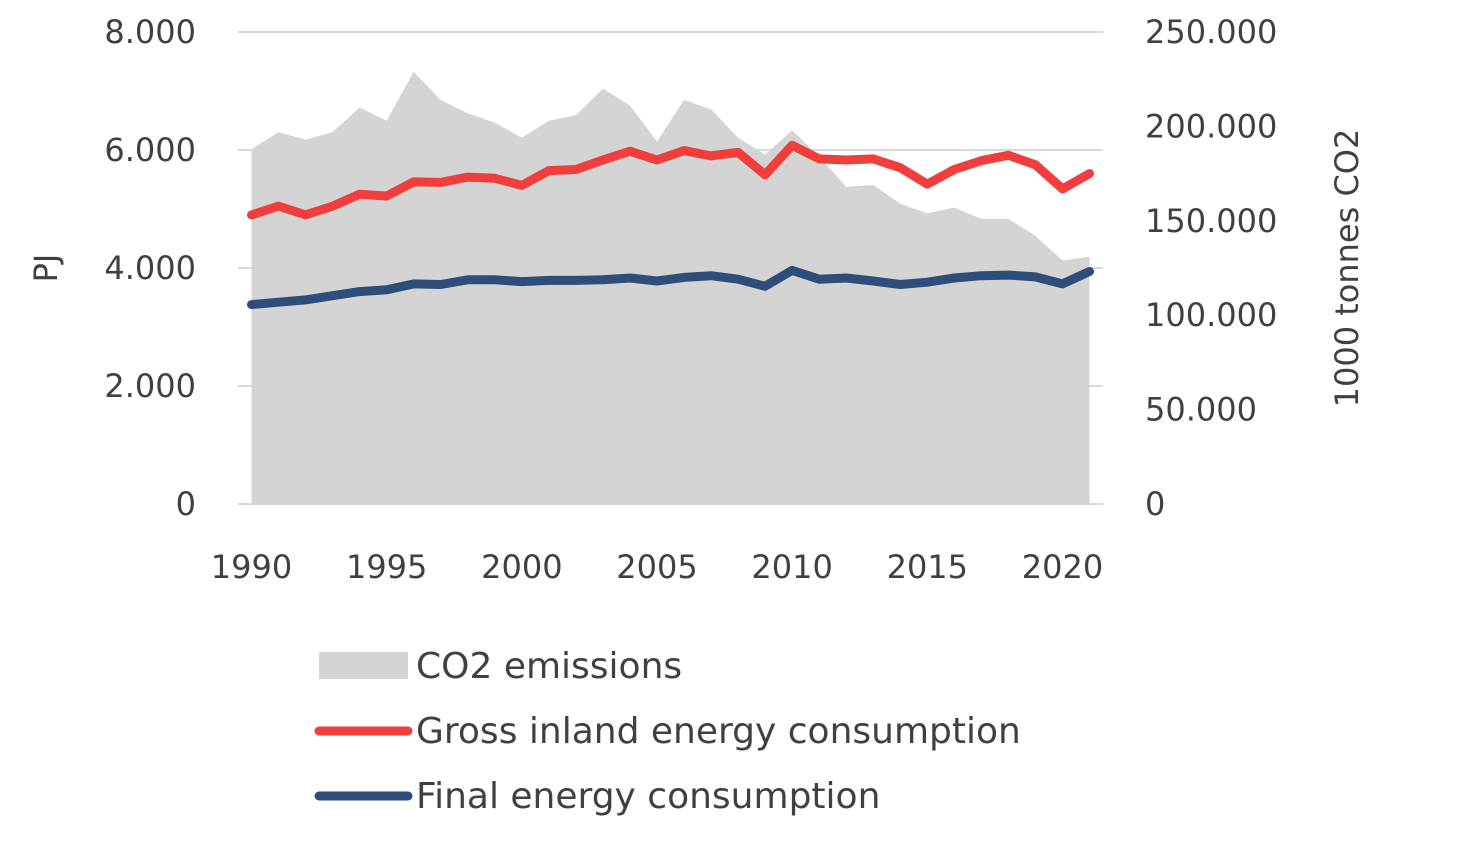  What do you see at coordinates (150, 386) in the screenshot?
I see `left-tick-label: 2.000` at bounding box center [150, 386].